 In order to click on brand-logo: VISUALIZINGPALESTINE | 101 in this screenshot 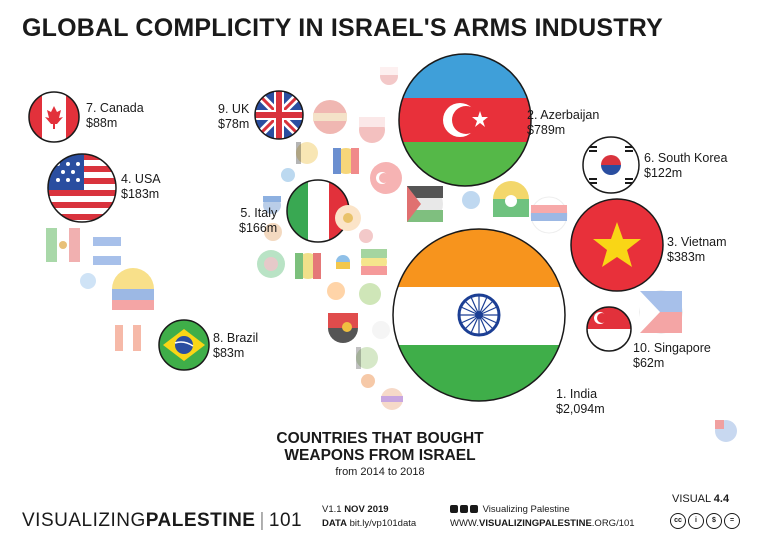, I will do `click(162, 520)`.